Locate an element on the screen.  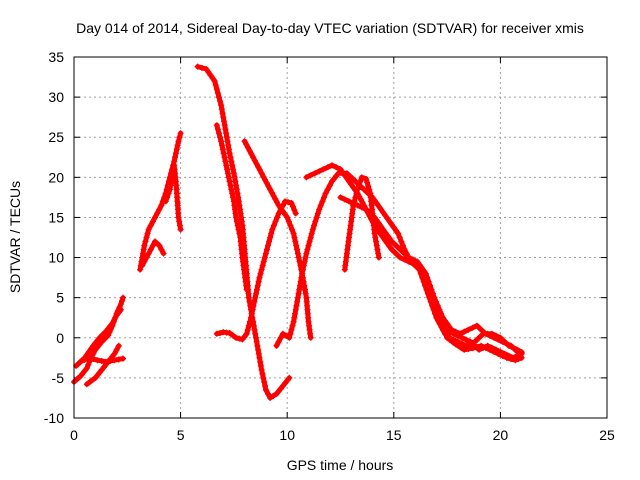
y-tick-label: 35 is located at coordinates (56, 57).